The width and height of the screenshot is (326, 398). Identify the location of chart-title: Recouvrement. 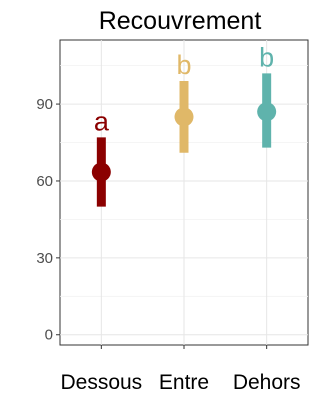
(180, 21).